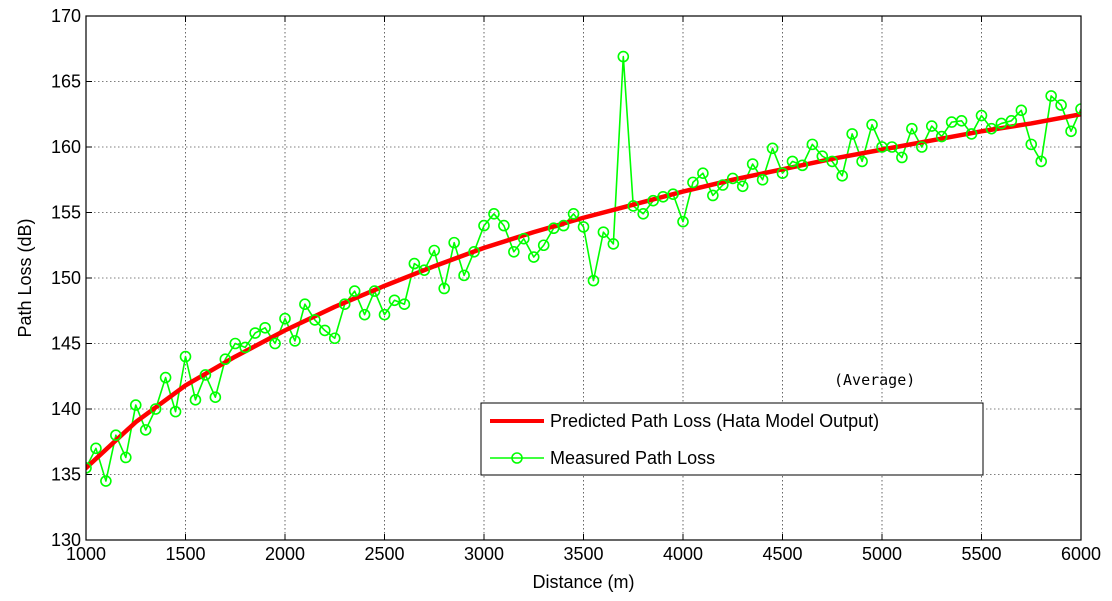 The width and height of the screenshot is (1112, 601). What do you see at coordinates (632, 458) in the screenshot?
I see `legend-label-measured: Measured Path Loss` at bounding box center [632, 458].